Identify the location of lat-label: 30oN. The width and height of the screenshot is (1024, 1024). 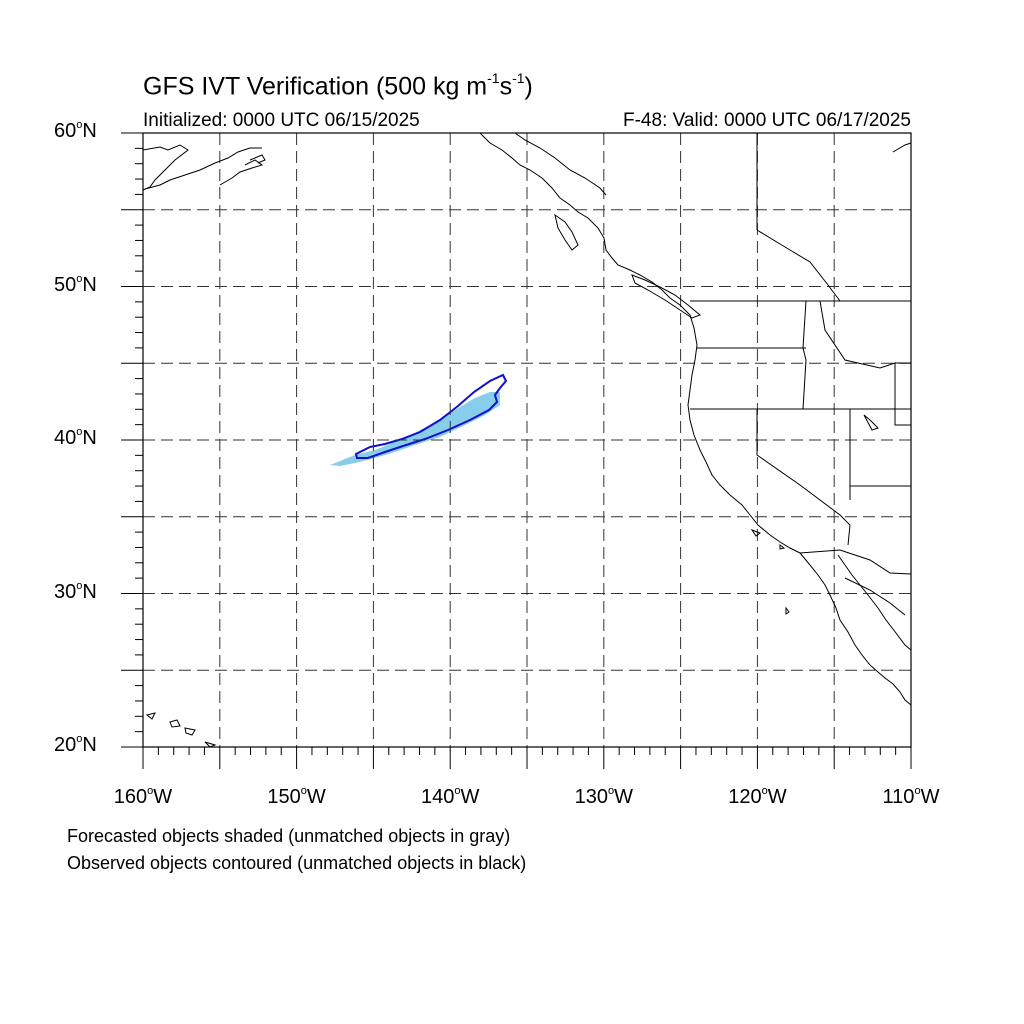
(75, 591).